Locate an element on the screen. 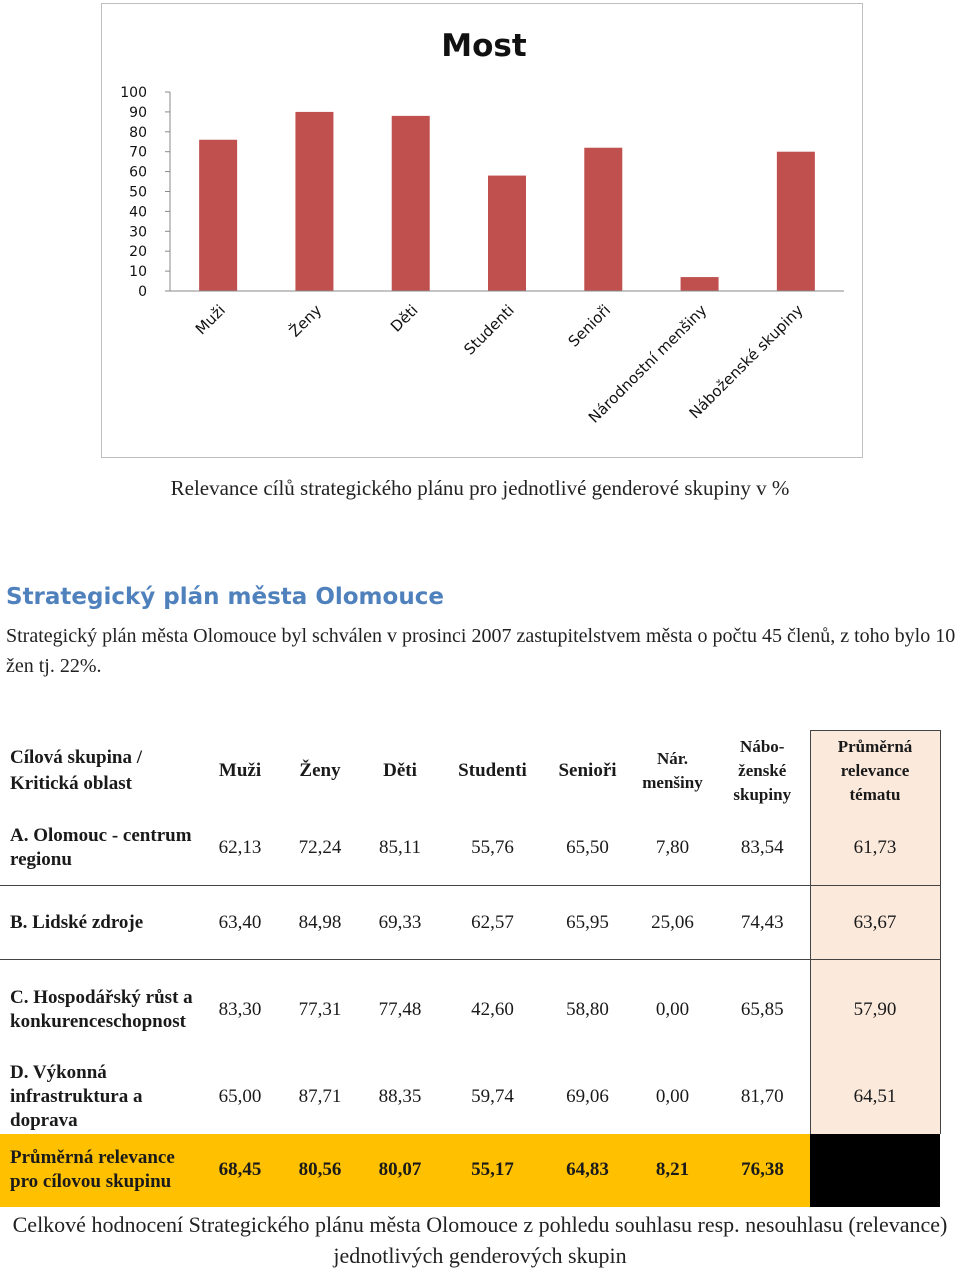  y-tick-label: 20 is located at coordinates (138, 252).